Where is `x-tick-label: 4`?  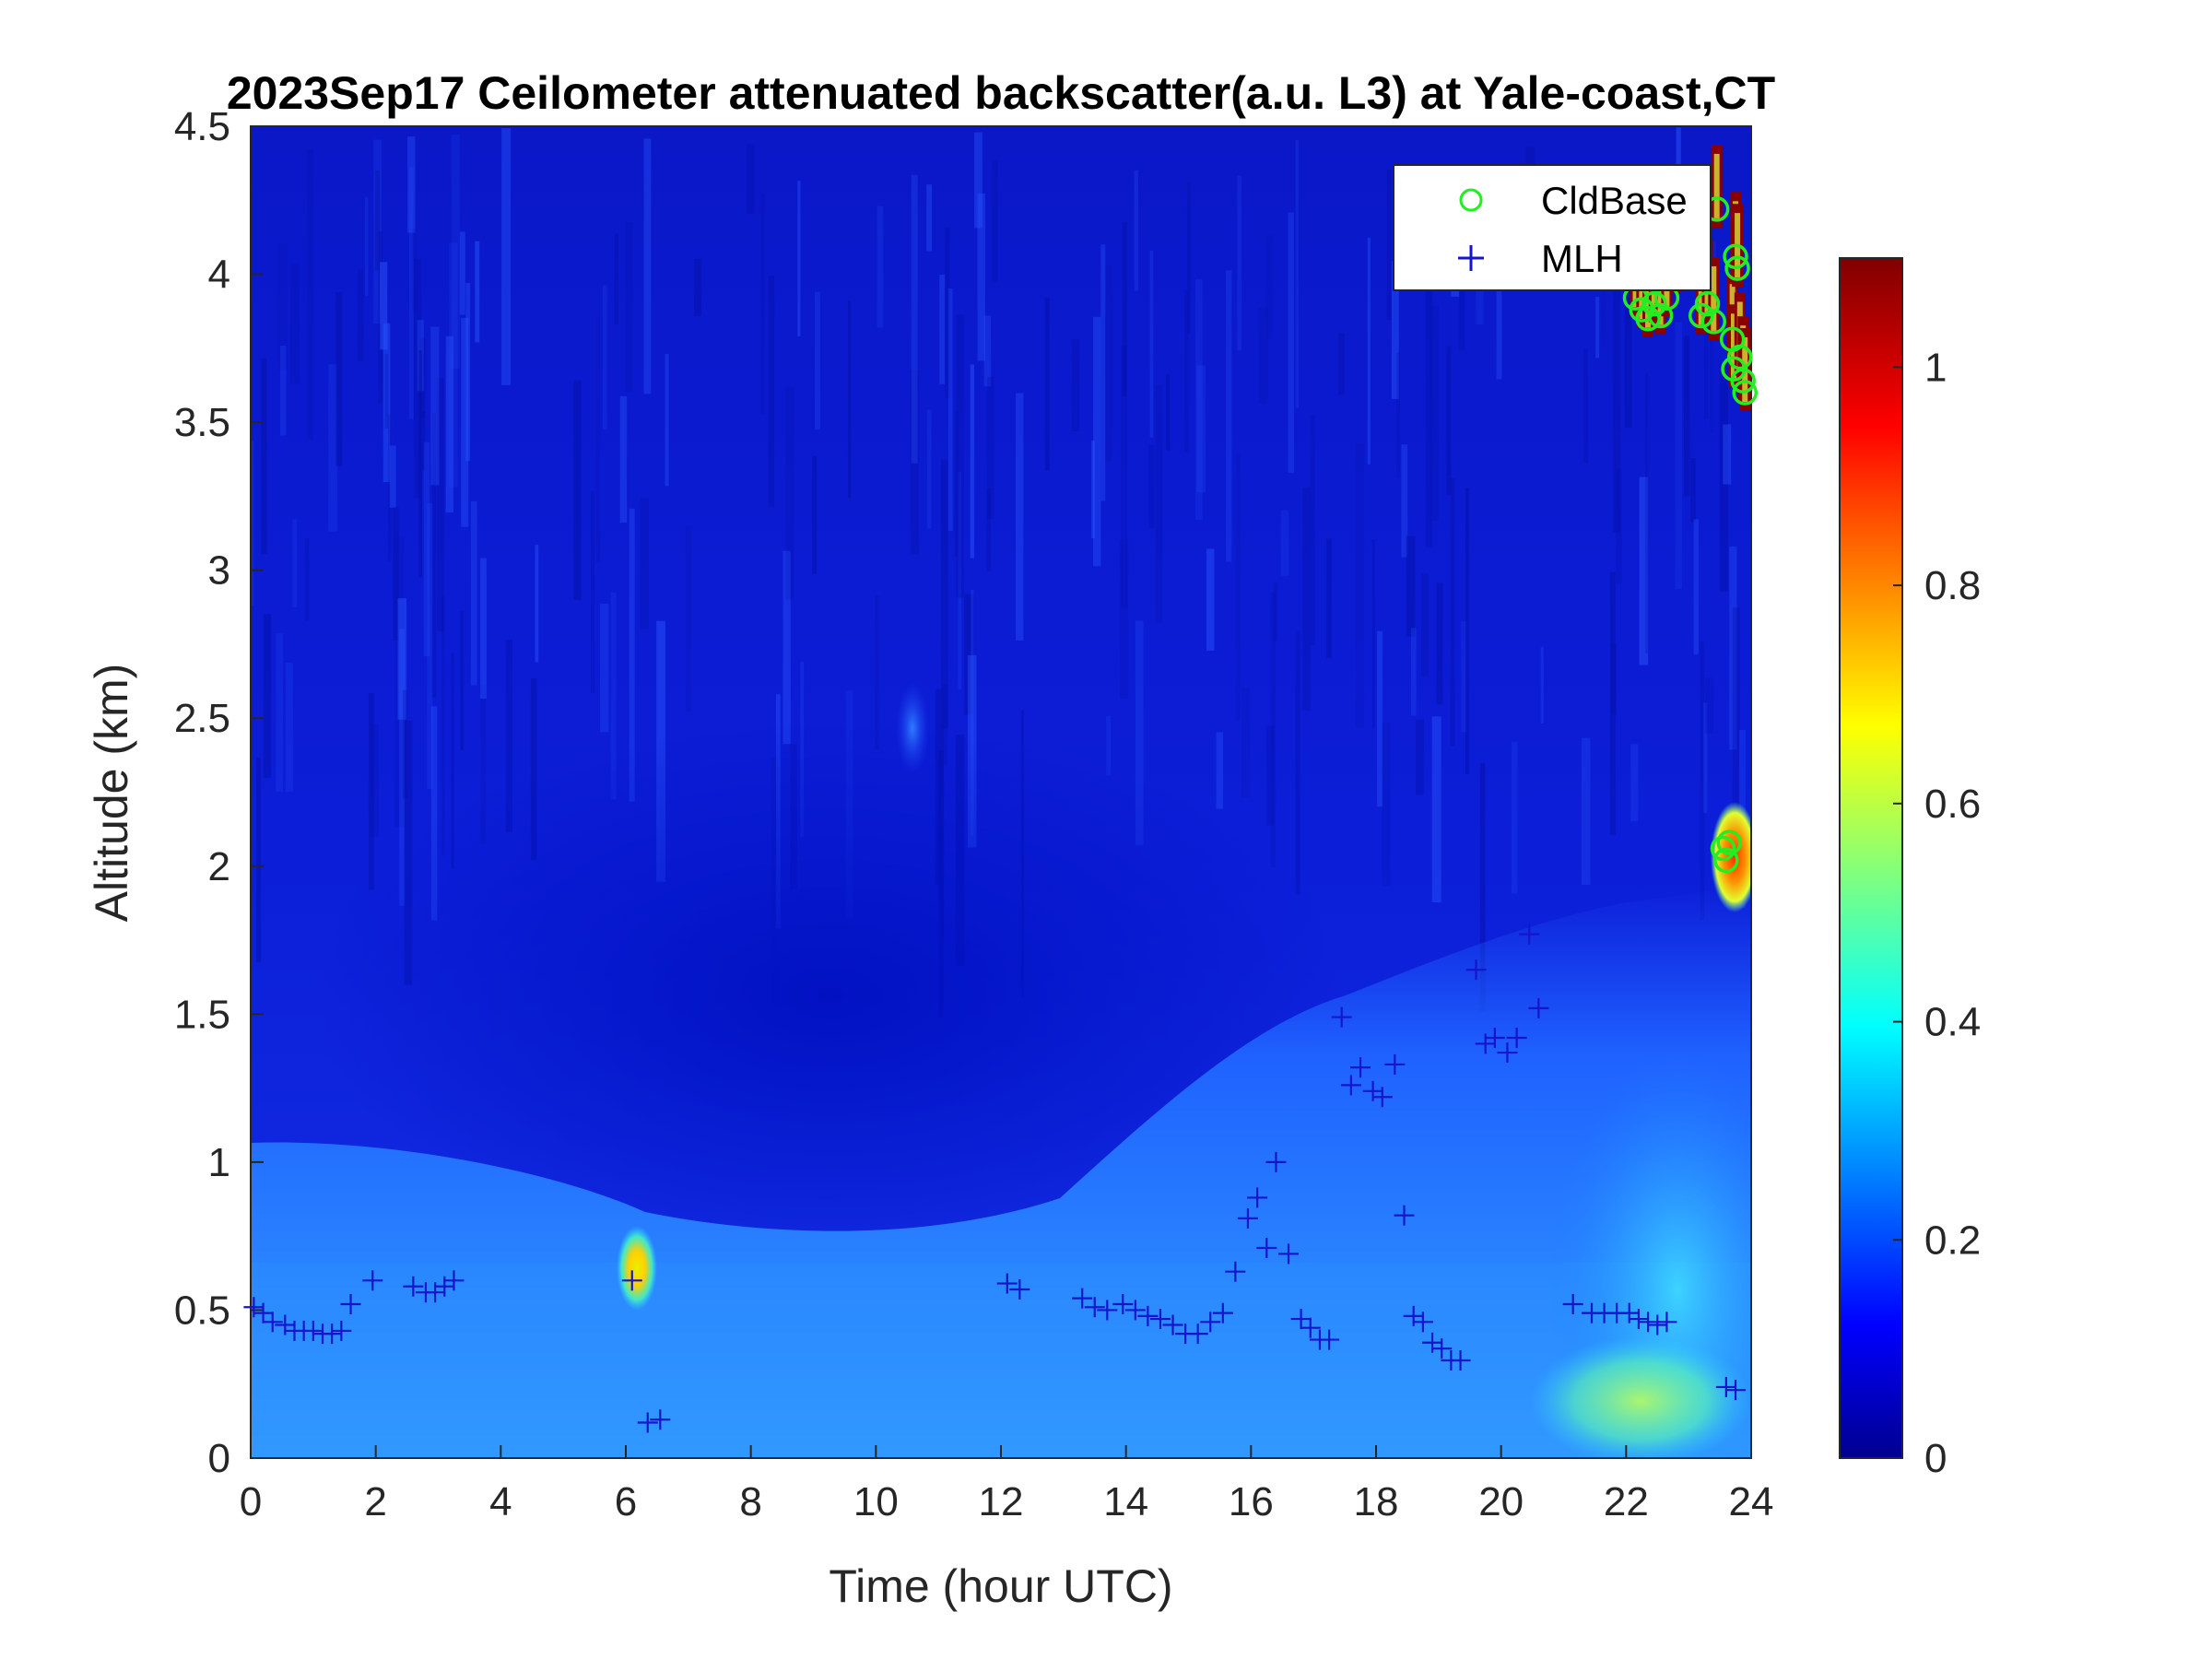 x-tick-label: 4 is located at coordinates (500, 1501).